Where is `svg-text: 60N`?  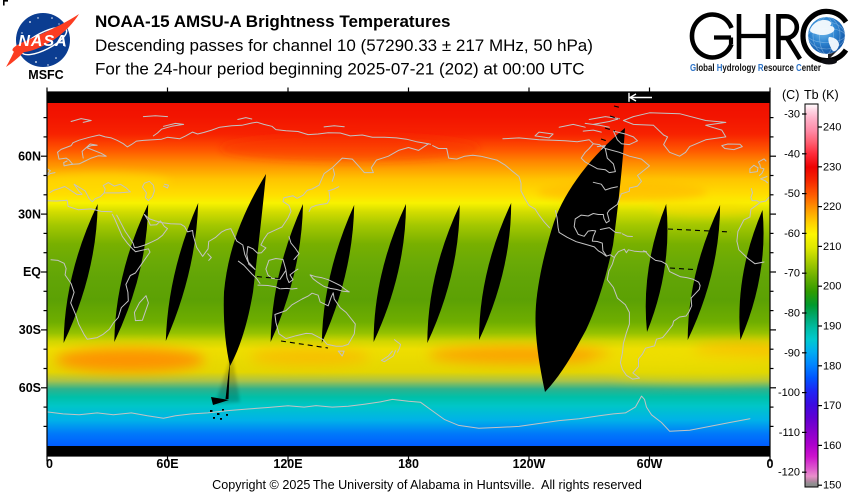
svg-text: 60N is located at coordinates (29, 156).